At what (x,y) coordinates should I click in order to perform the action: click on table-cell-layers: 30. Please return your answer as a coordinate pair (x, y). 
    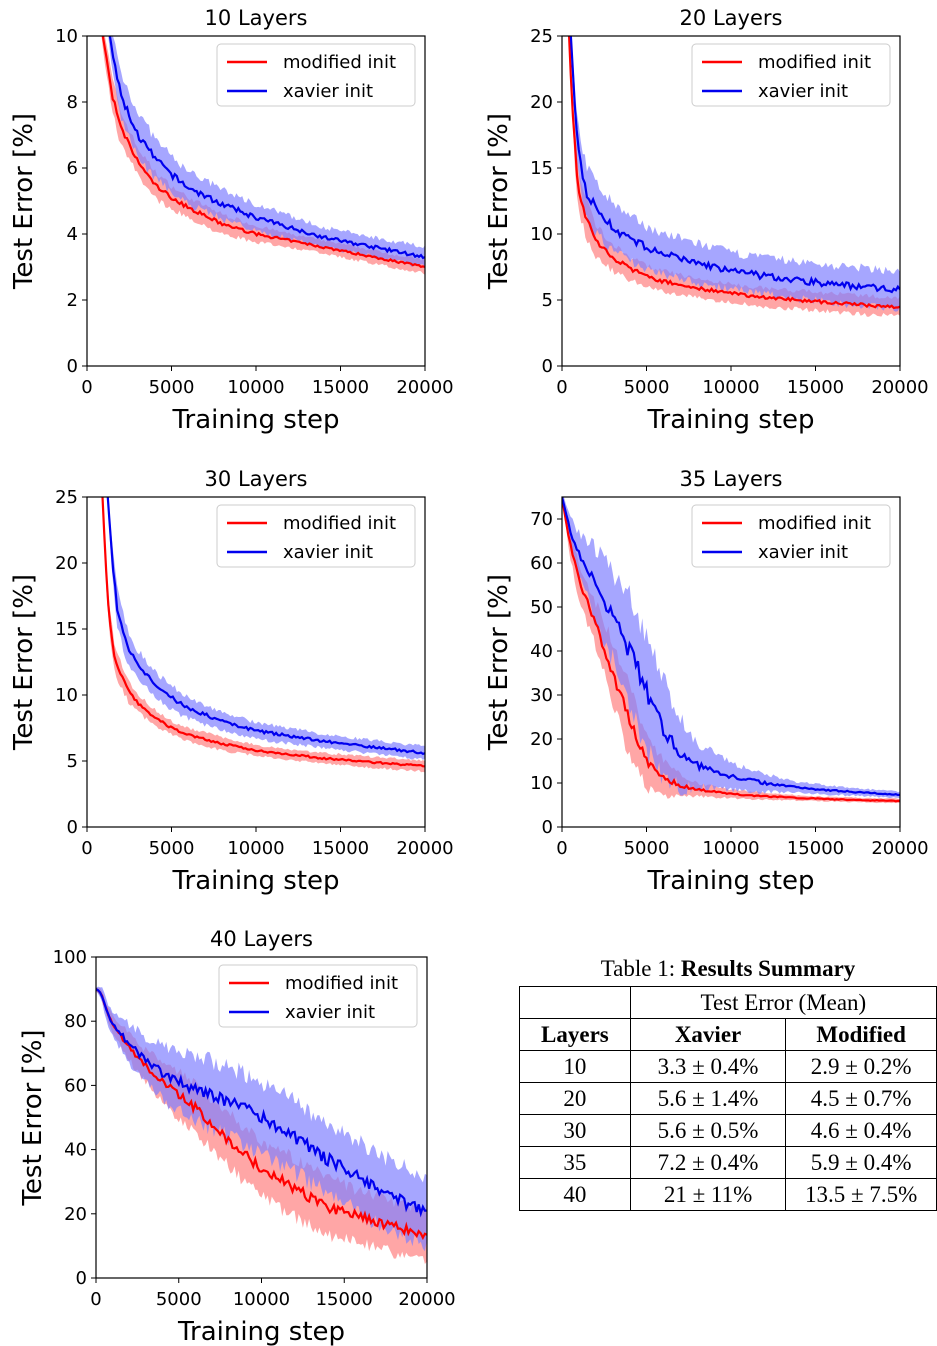
    Looking at the image, I should click on (575, 1130).